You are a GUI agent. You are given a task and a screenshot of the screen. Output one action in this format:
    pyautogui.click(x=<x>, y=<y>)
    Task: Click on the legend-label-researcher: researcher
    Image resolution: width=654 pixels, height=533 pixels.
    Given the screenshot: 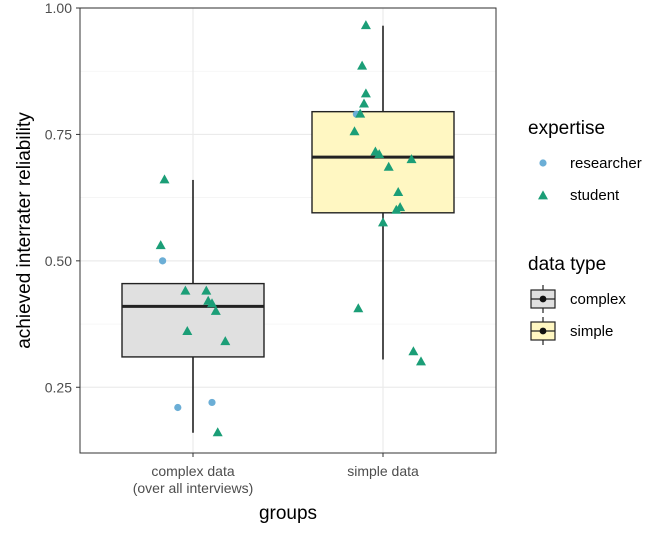 What is the action you would take?
    pyautogui.click(x=606, y=163)
    